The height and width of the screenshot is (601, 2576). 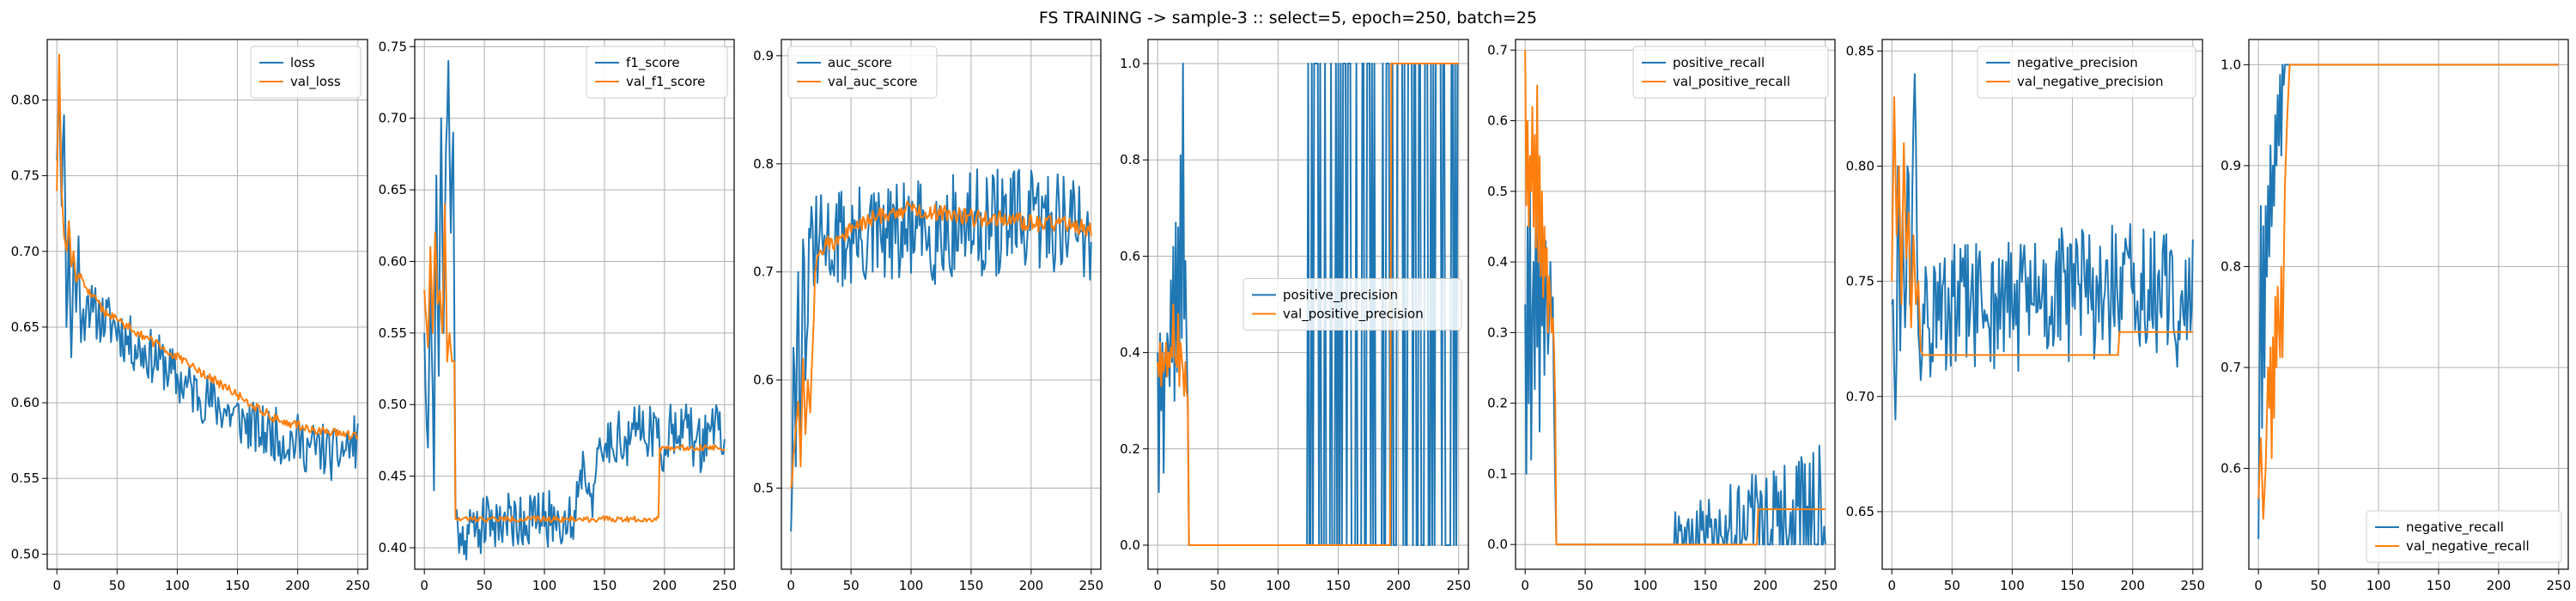 What do you see at coordinates (207, 246) in the screenshot?
I see `series-line-val-loss` at bounding box center [207, 246].